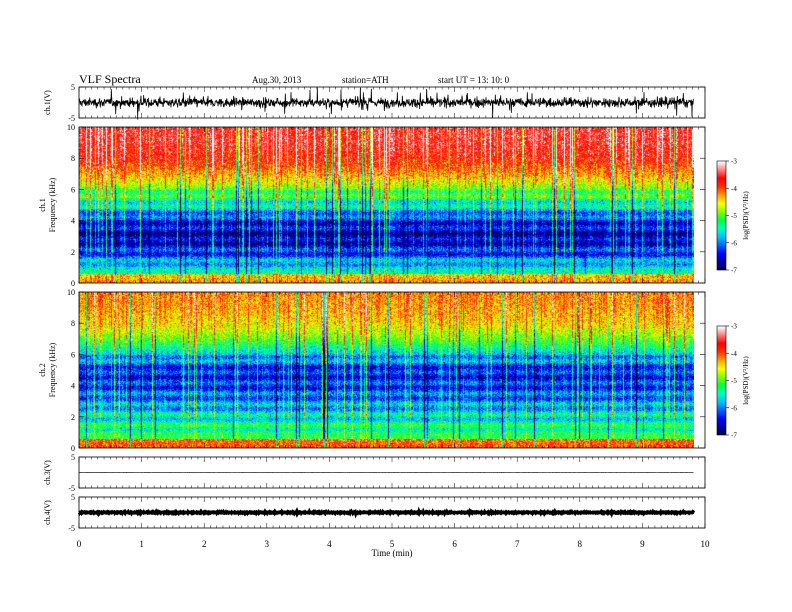 This screenshot has height=612, width=792. Describe the element at coordinates (734, 189) in the screenshot. I see `ch1-spectrogram-colorbar-tick: -4` at that location.